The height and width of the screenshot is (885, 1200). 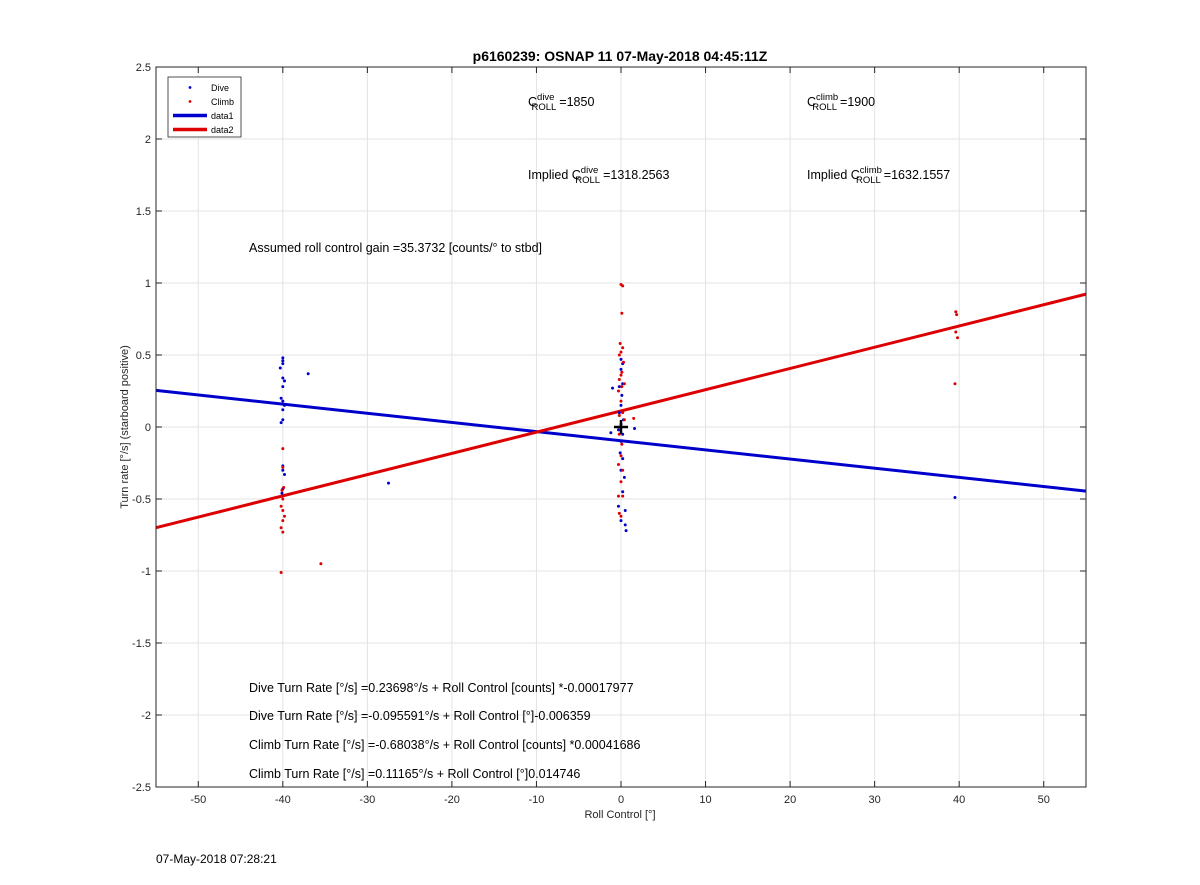 I want to click on x-tick-label: 20, so click(x=790, y=800).